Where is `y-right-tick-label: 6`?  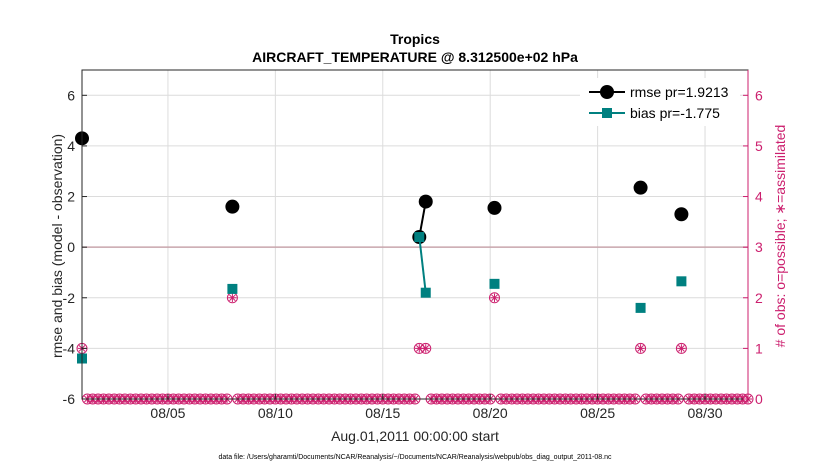
y-right-tick-label: 6 is located at coordinates (759, 95).